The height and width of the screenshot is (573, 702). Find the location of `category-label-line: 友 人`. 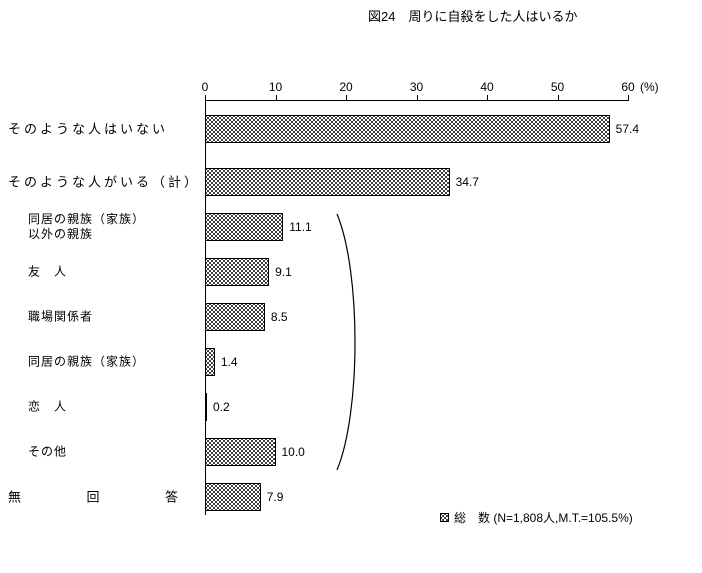

category-label-line: 友 人 is located at coordinates (48, 271).